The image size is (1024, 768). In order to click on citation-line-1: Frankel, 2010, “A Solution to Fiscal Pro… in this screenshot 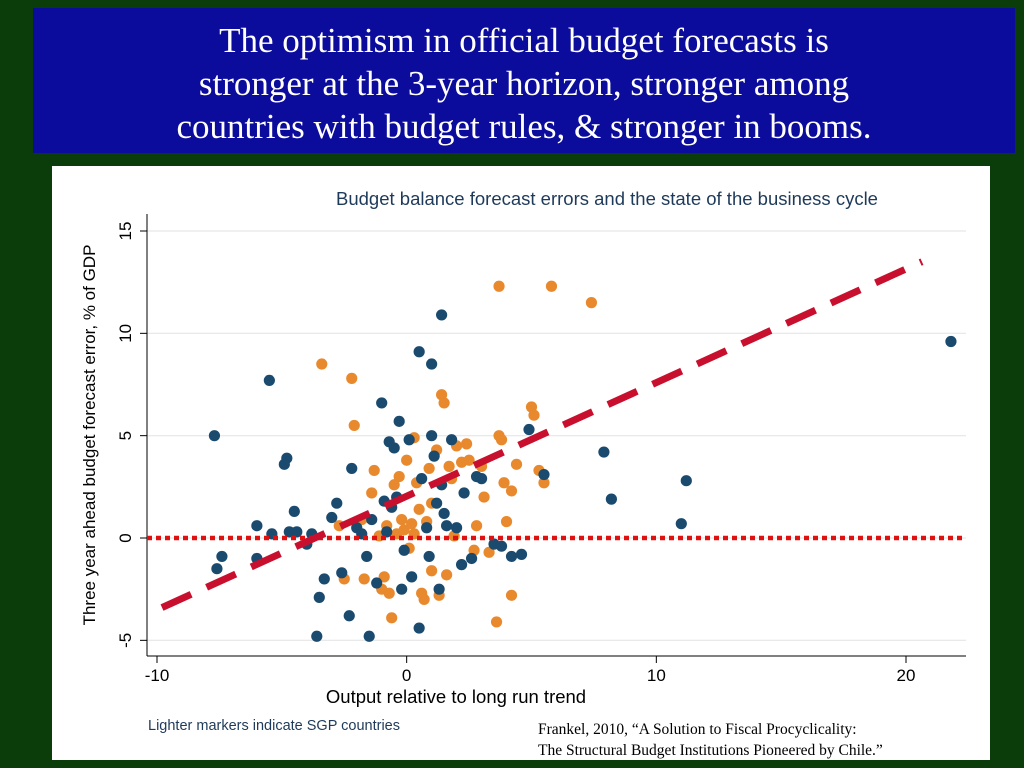, I will do `click(697, 729)`.